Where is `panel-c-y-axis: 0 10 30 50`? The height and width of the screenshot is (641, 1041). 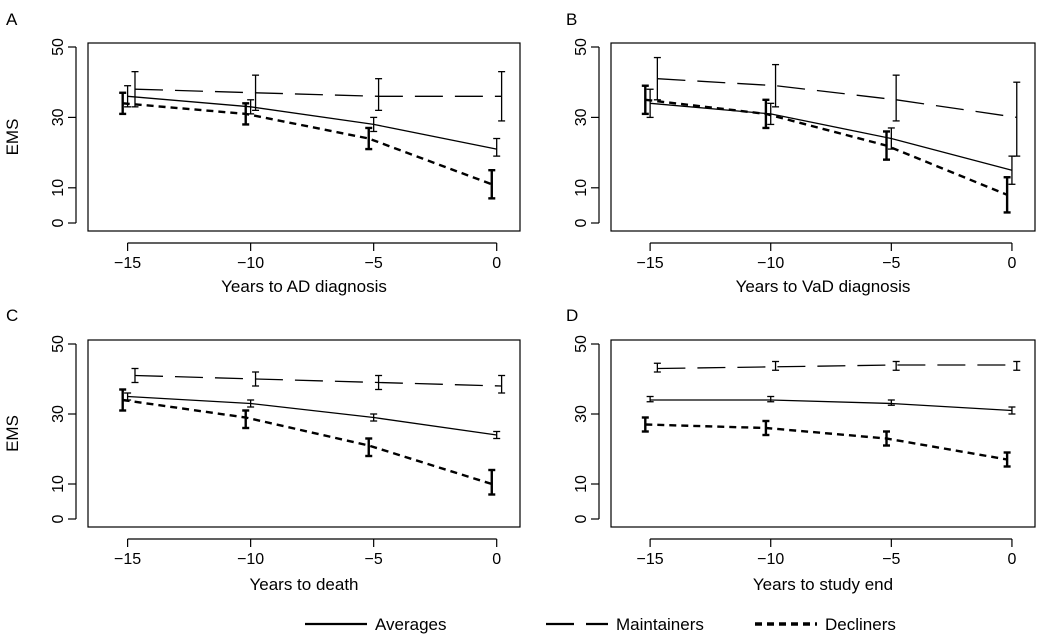
panel-c-y-axis: 0 10 30 50 is located at coordinates (63, 429).